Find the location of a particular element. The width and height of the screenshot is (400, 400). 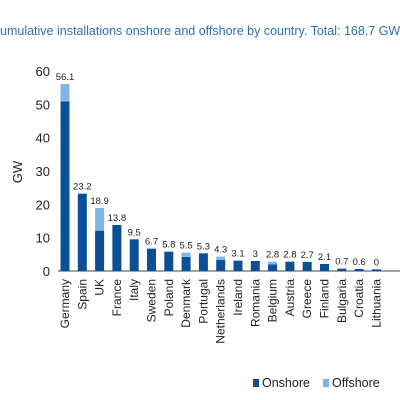

bar-value-label: 0.7 is located at coordinates (341, 262).